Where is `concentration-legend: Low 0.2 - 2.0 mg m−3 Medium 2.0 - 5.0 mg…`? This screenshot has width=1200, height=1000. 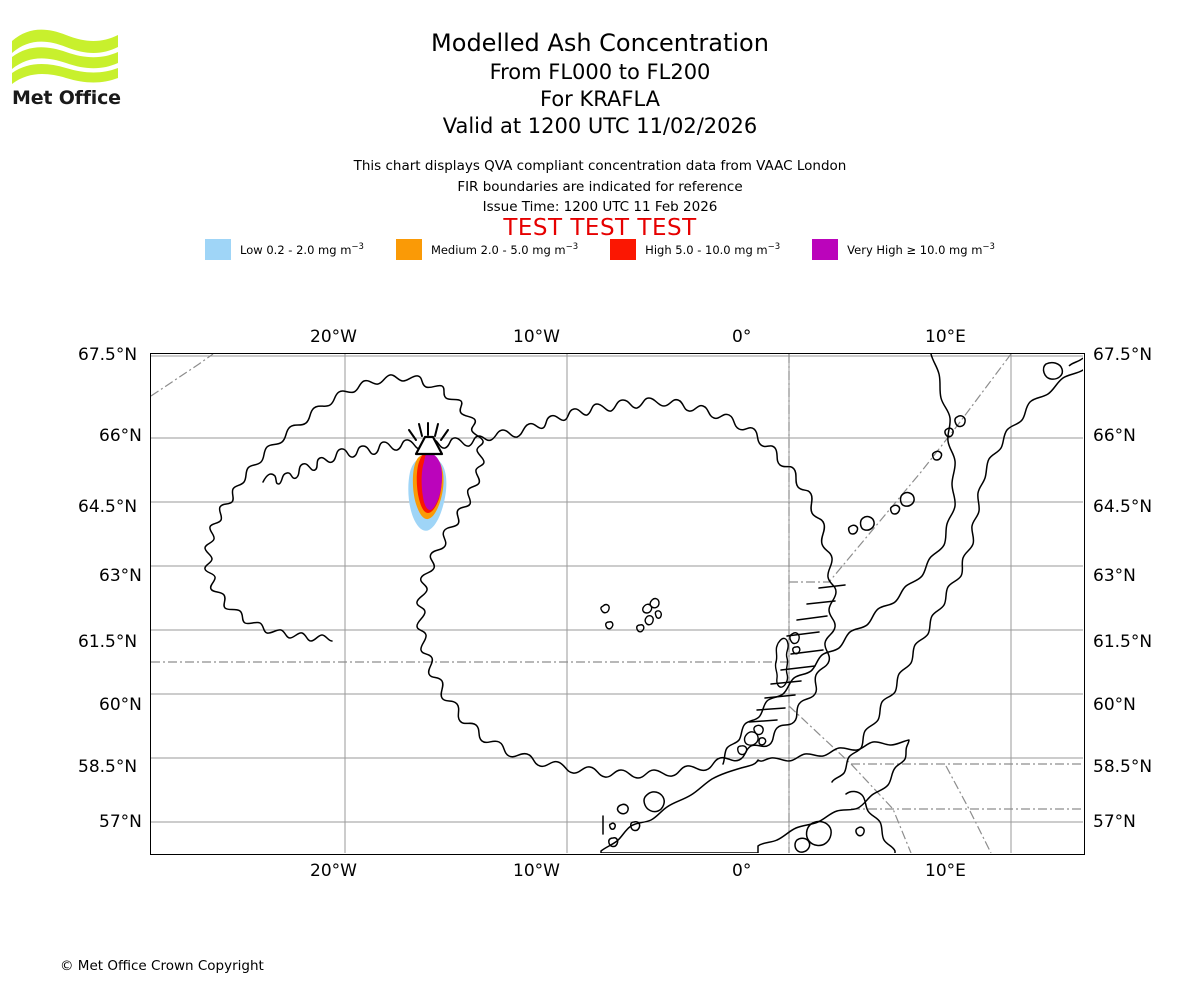
concentration-legend: Low 0.2 - 2.0 mg m−3 Medium 2.0 - 5.0 mg… is located at coordinates (600, 249).